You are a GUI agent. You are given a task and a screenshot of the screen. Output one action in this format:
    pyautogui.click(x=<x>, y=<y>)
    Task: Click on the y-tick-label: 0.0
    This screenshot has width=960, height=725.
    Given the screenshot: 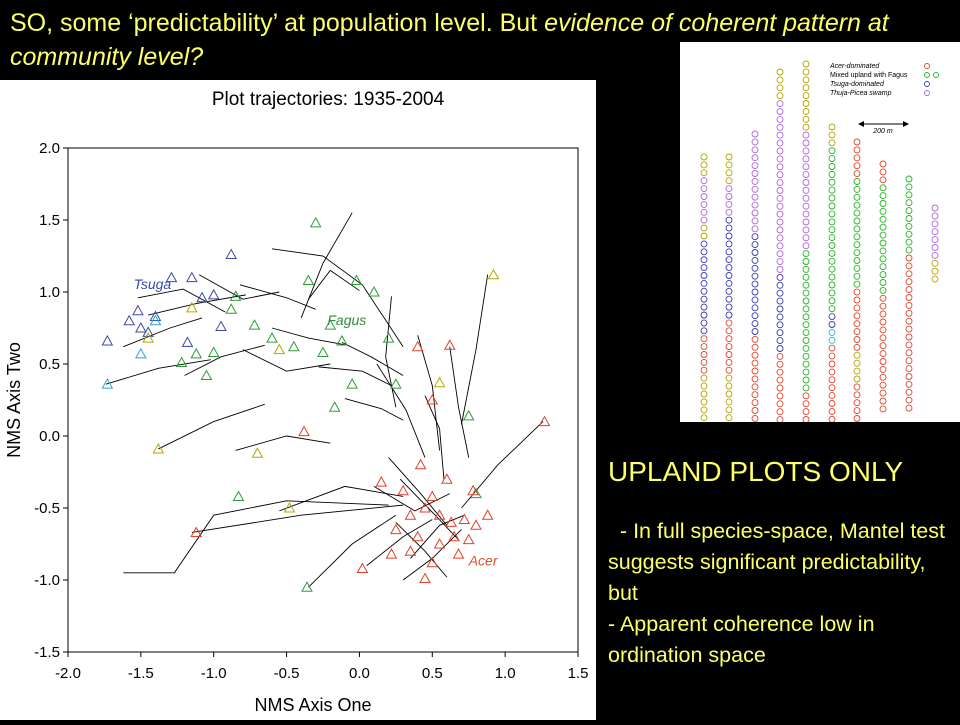 What is the action you would take?
    pyautogui.click(x=49, y=436)
    